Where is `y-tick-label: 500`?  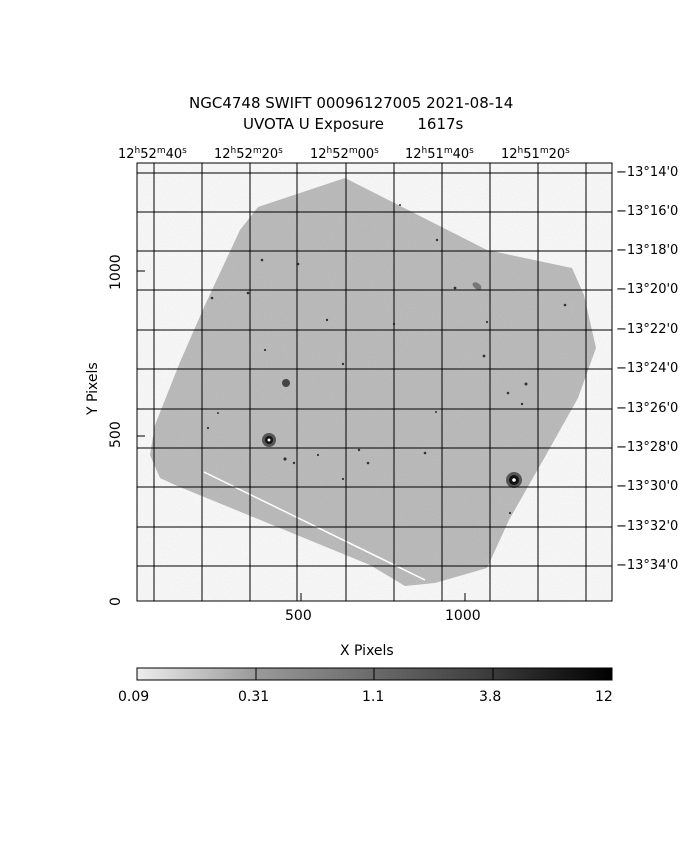 y-tick-label: 500 is located at coordinates (116, 434).